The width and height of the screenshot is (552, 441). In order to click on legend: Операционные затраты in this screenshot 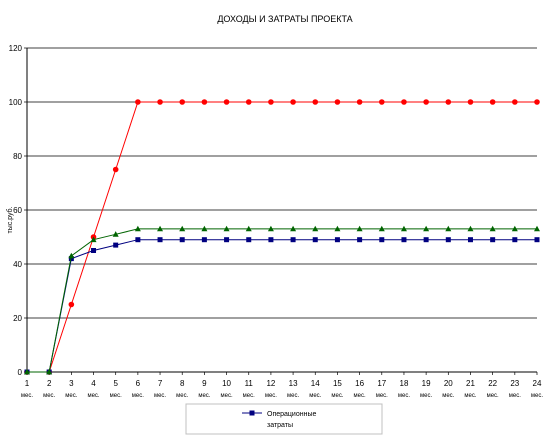, I will do `click(284, 419)`.